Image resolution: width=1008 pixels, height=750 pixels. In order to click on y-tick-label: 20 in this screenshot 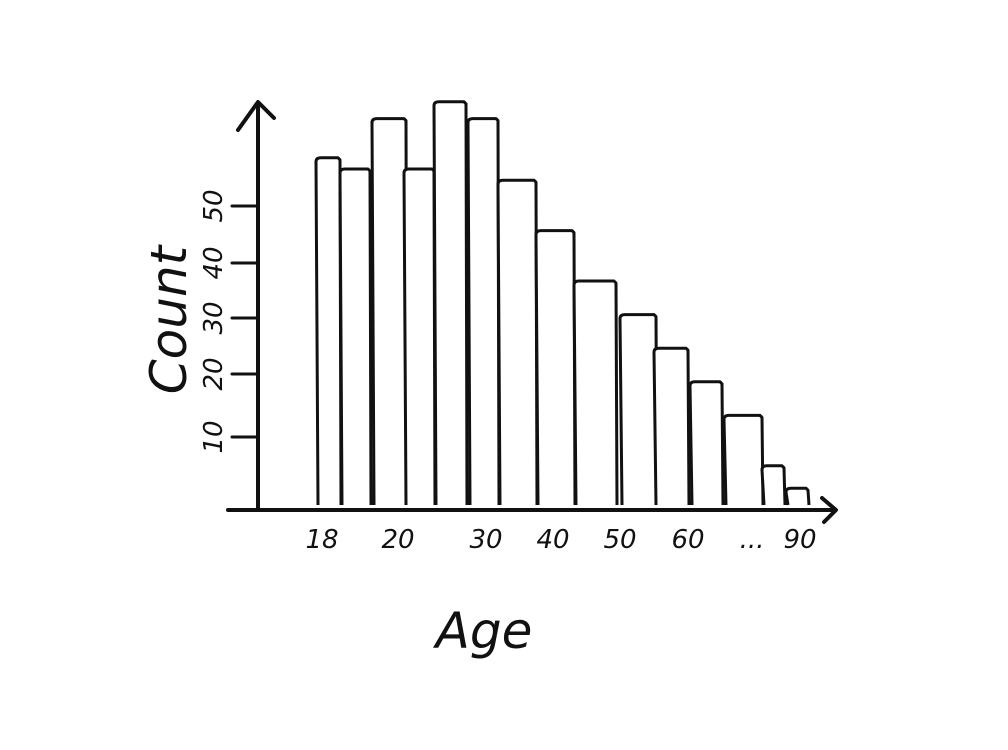, I will do `click(214, 373)`.